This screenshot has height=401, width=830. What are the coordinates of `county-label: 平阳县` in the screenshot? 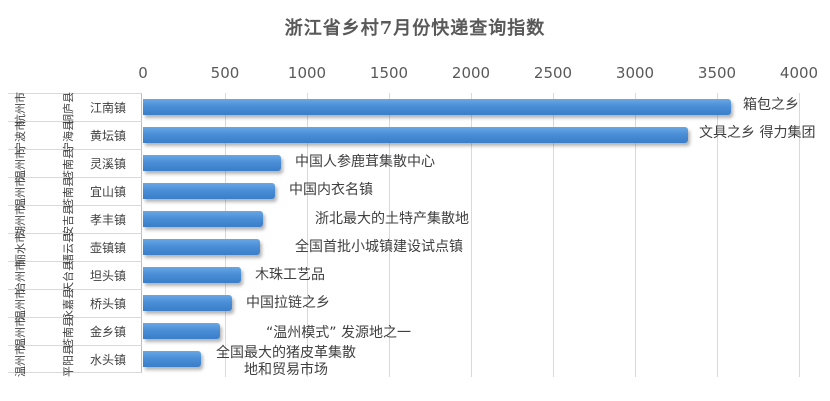 It's located at (68, 360).